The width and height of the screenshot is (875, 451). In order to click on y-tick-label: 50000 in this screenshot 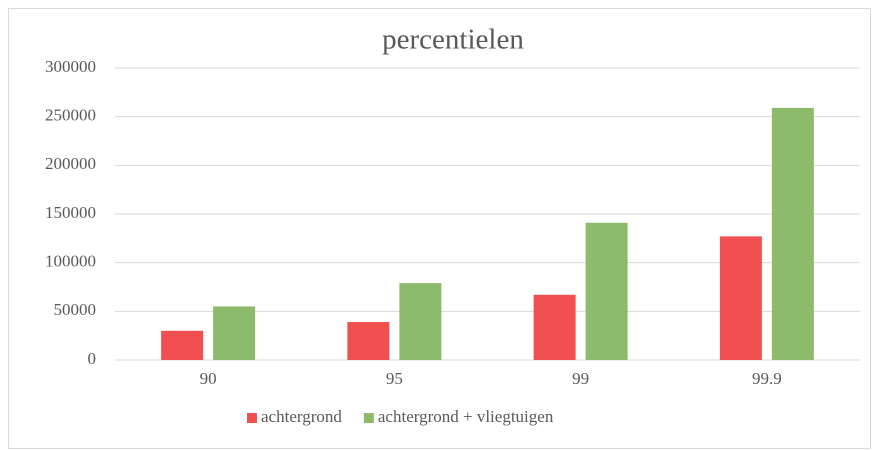, I will do `click(75, 309)`.